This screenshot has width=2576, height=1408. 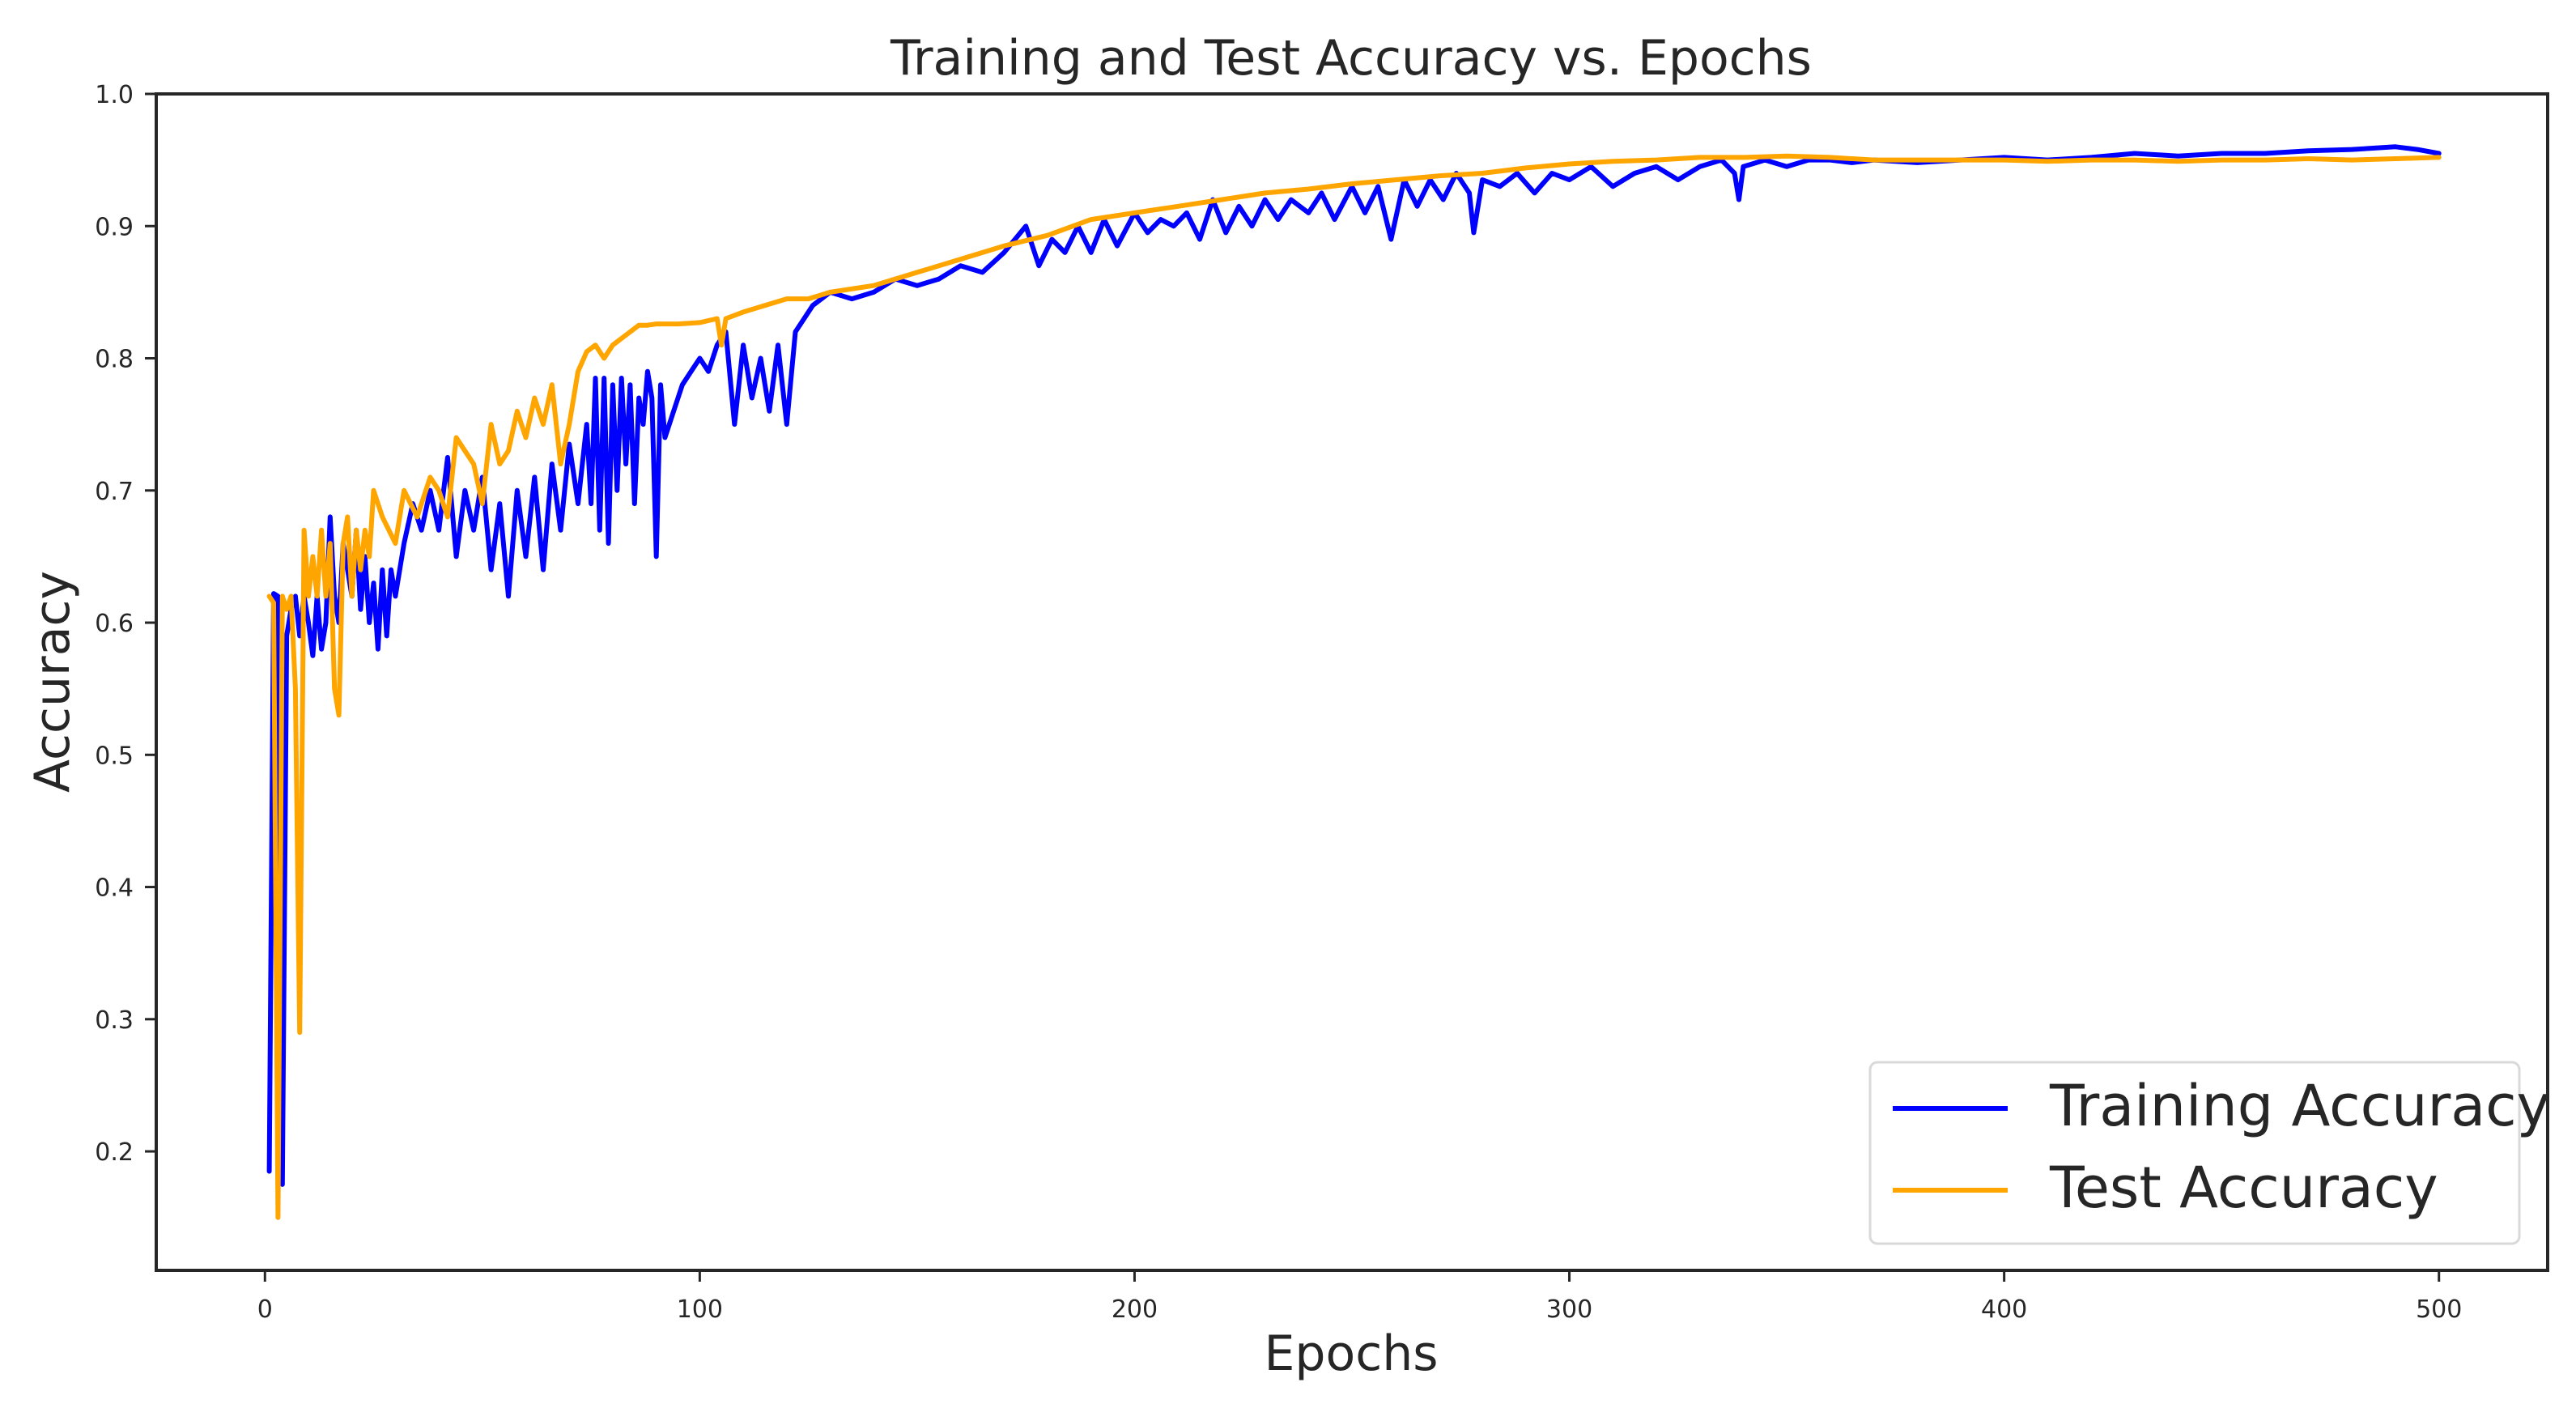 I want to click on x-tick-label: 0, so click(x=265, y=1309).